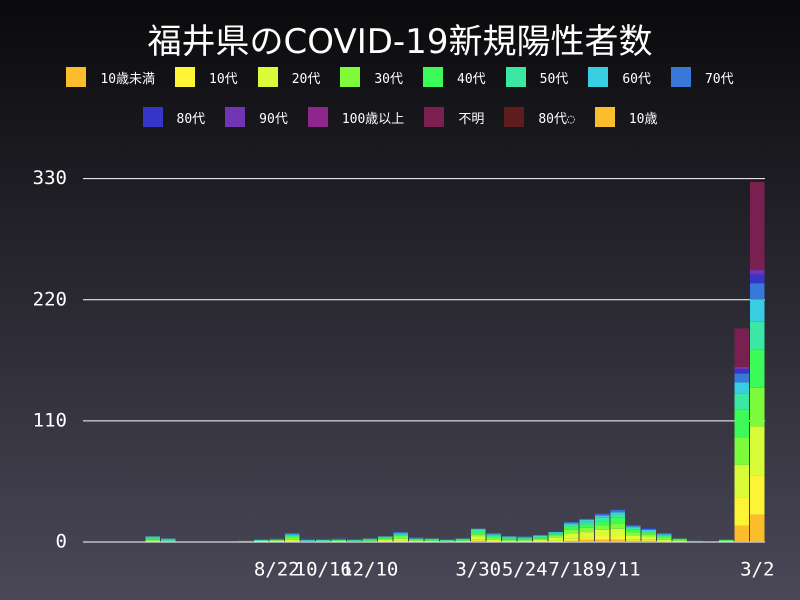  Describe the element at coordinates (454, 117) in the screenshot. I see `legend-item: 不明` at that location.